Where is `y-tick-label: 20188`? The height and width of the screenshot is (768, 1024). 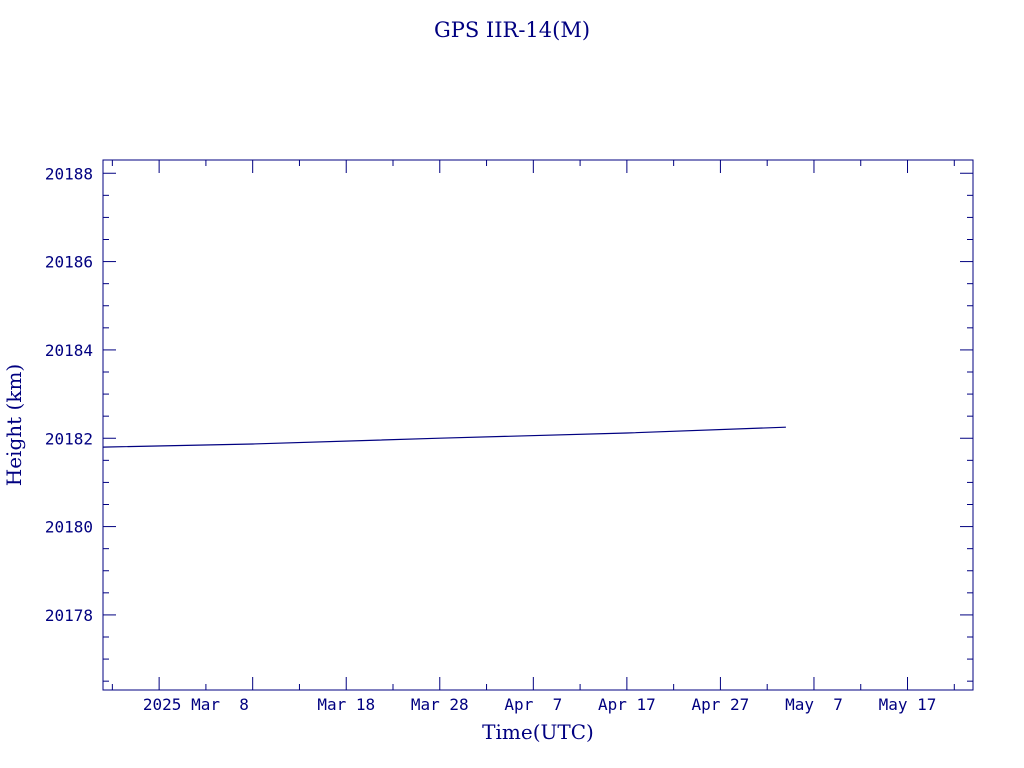 y-tick-label: 20188 is located at coordinates (69, 173).